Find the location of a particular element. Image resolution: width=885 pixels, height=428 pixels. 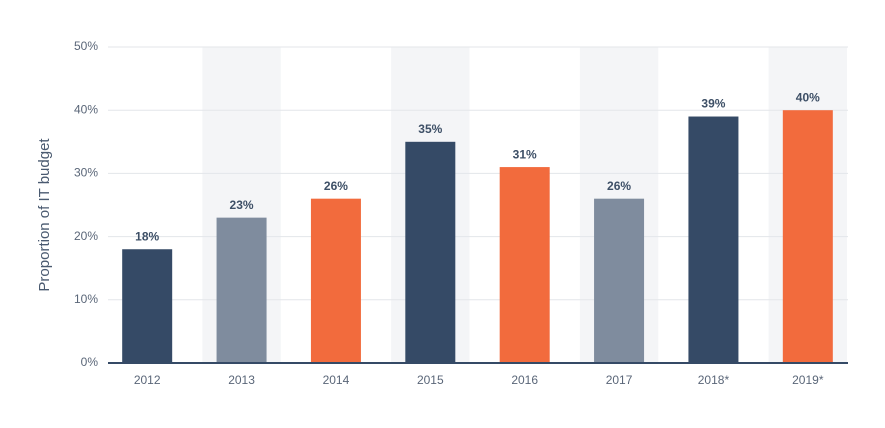

data-label: 23% is located at coordinates (242, 205).